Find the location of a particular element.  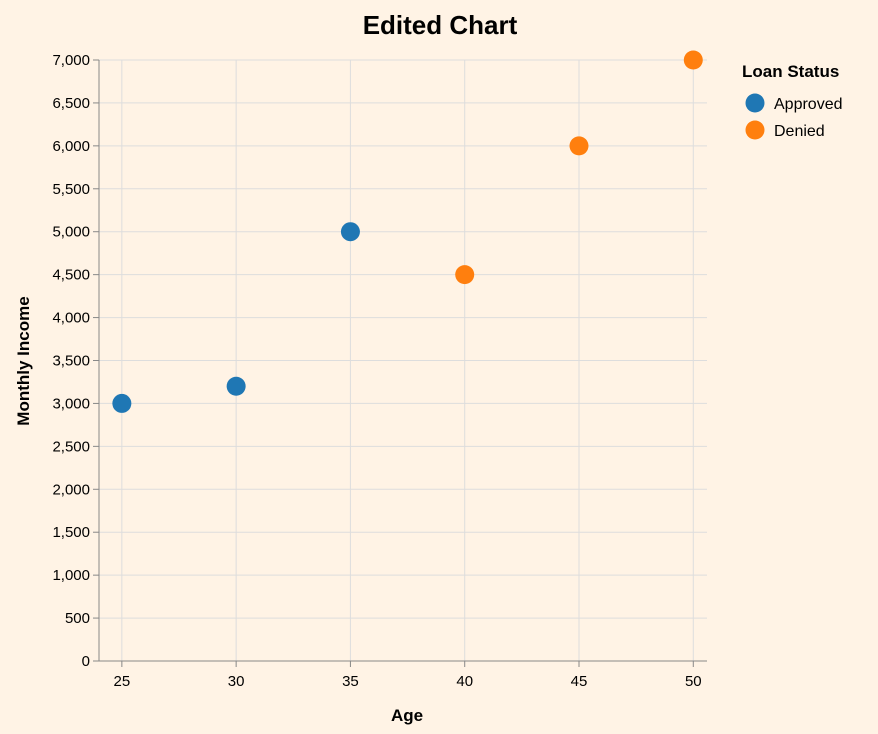

x-tick-label: 40 is located at coordinates (464, 681).